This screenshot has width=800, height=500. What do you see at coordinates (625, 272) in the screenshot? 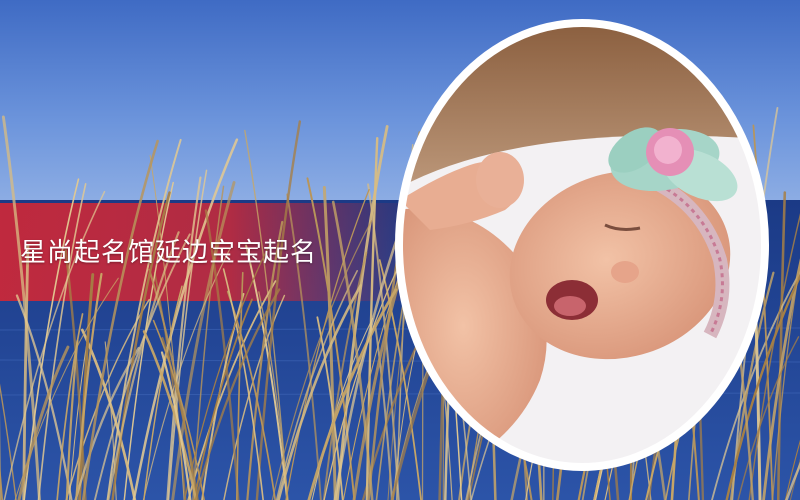
I see `baby-nose` at bounding box center [625, 272].